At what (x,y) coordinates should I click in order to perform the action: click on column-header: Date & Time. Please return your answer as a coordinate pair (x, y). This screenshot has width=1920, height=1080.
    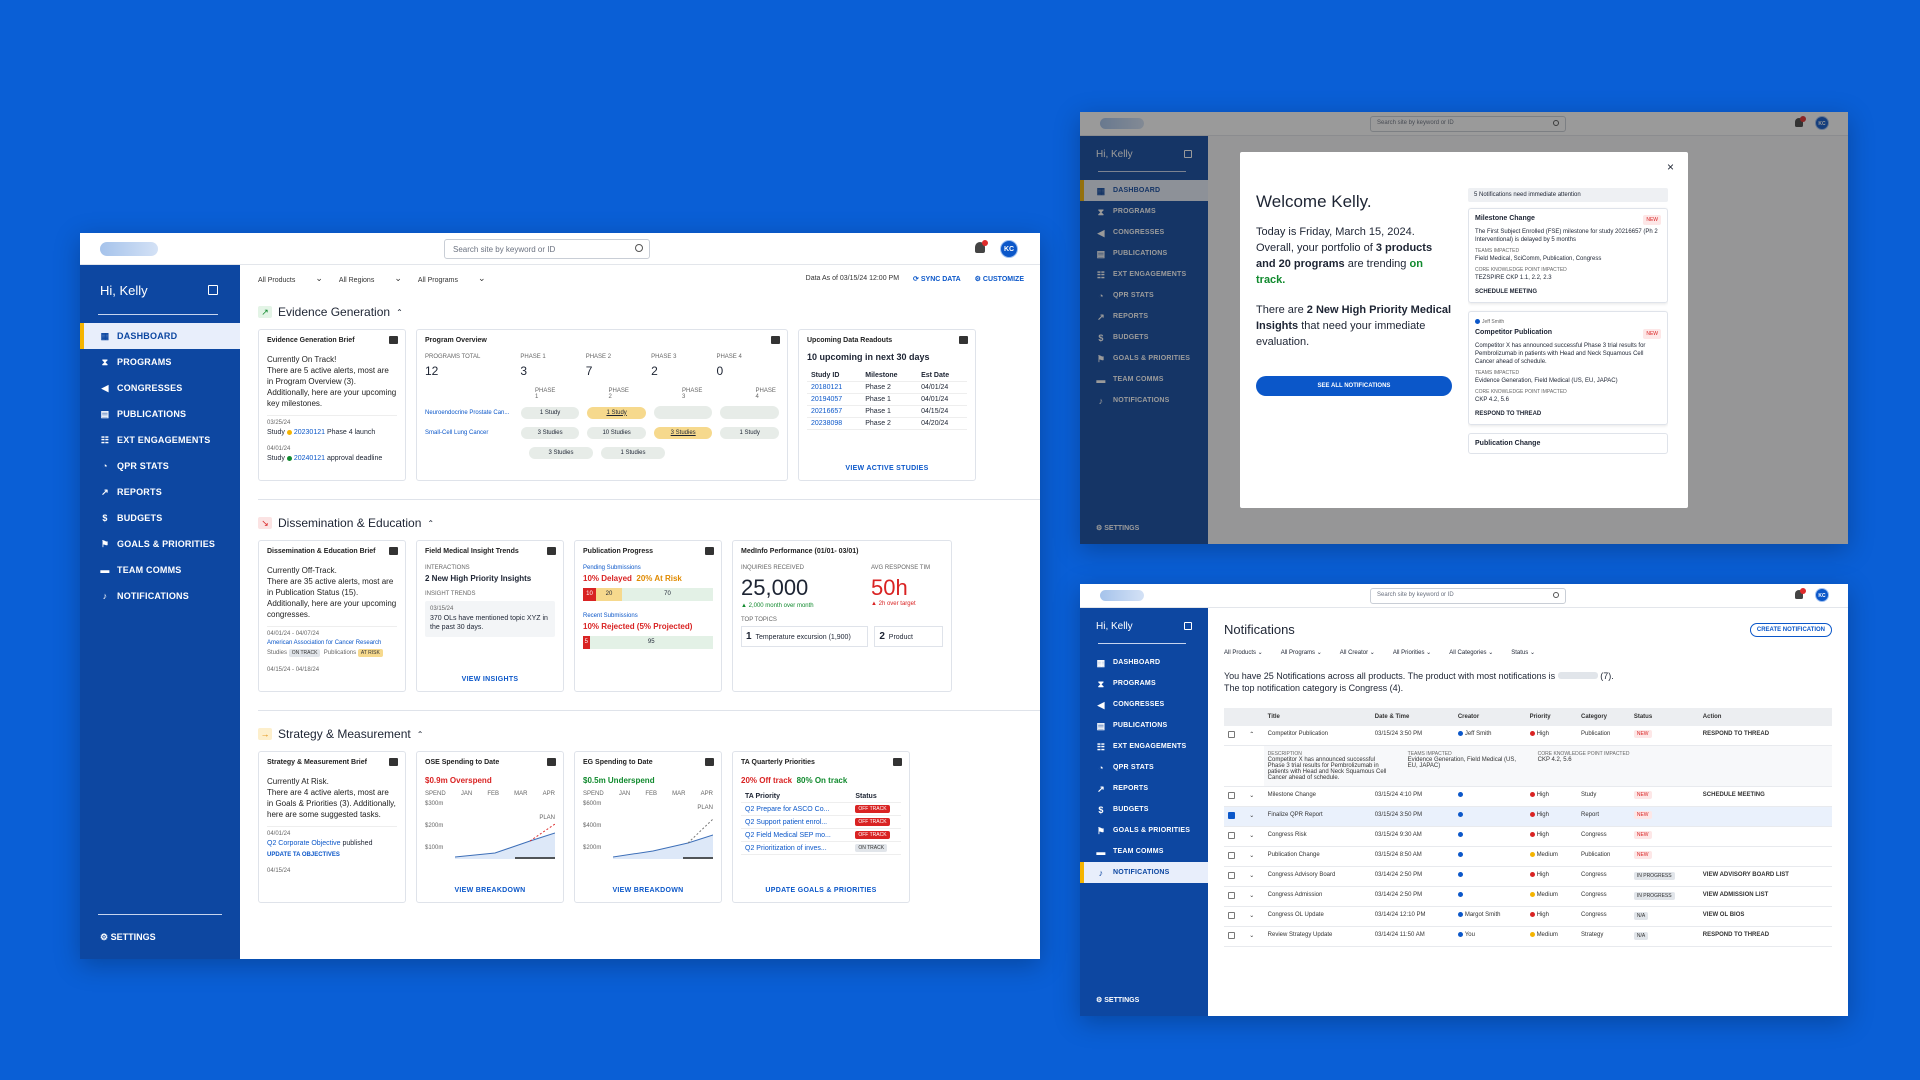
    Looking at the image, I should click on (1412, 717).